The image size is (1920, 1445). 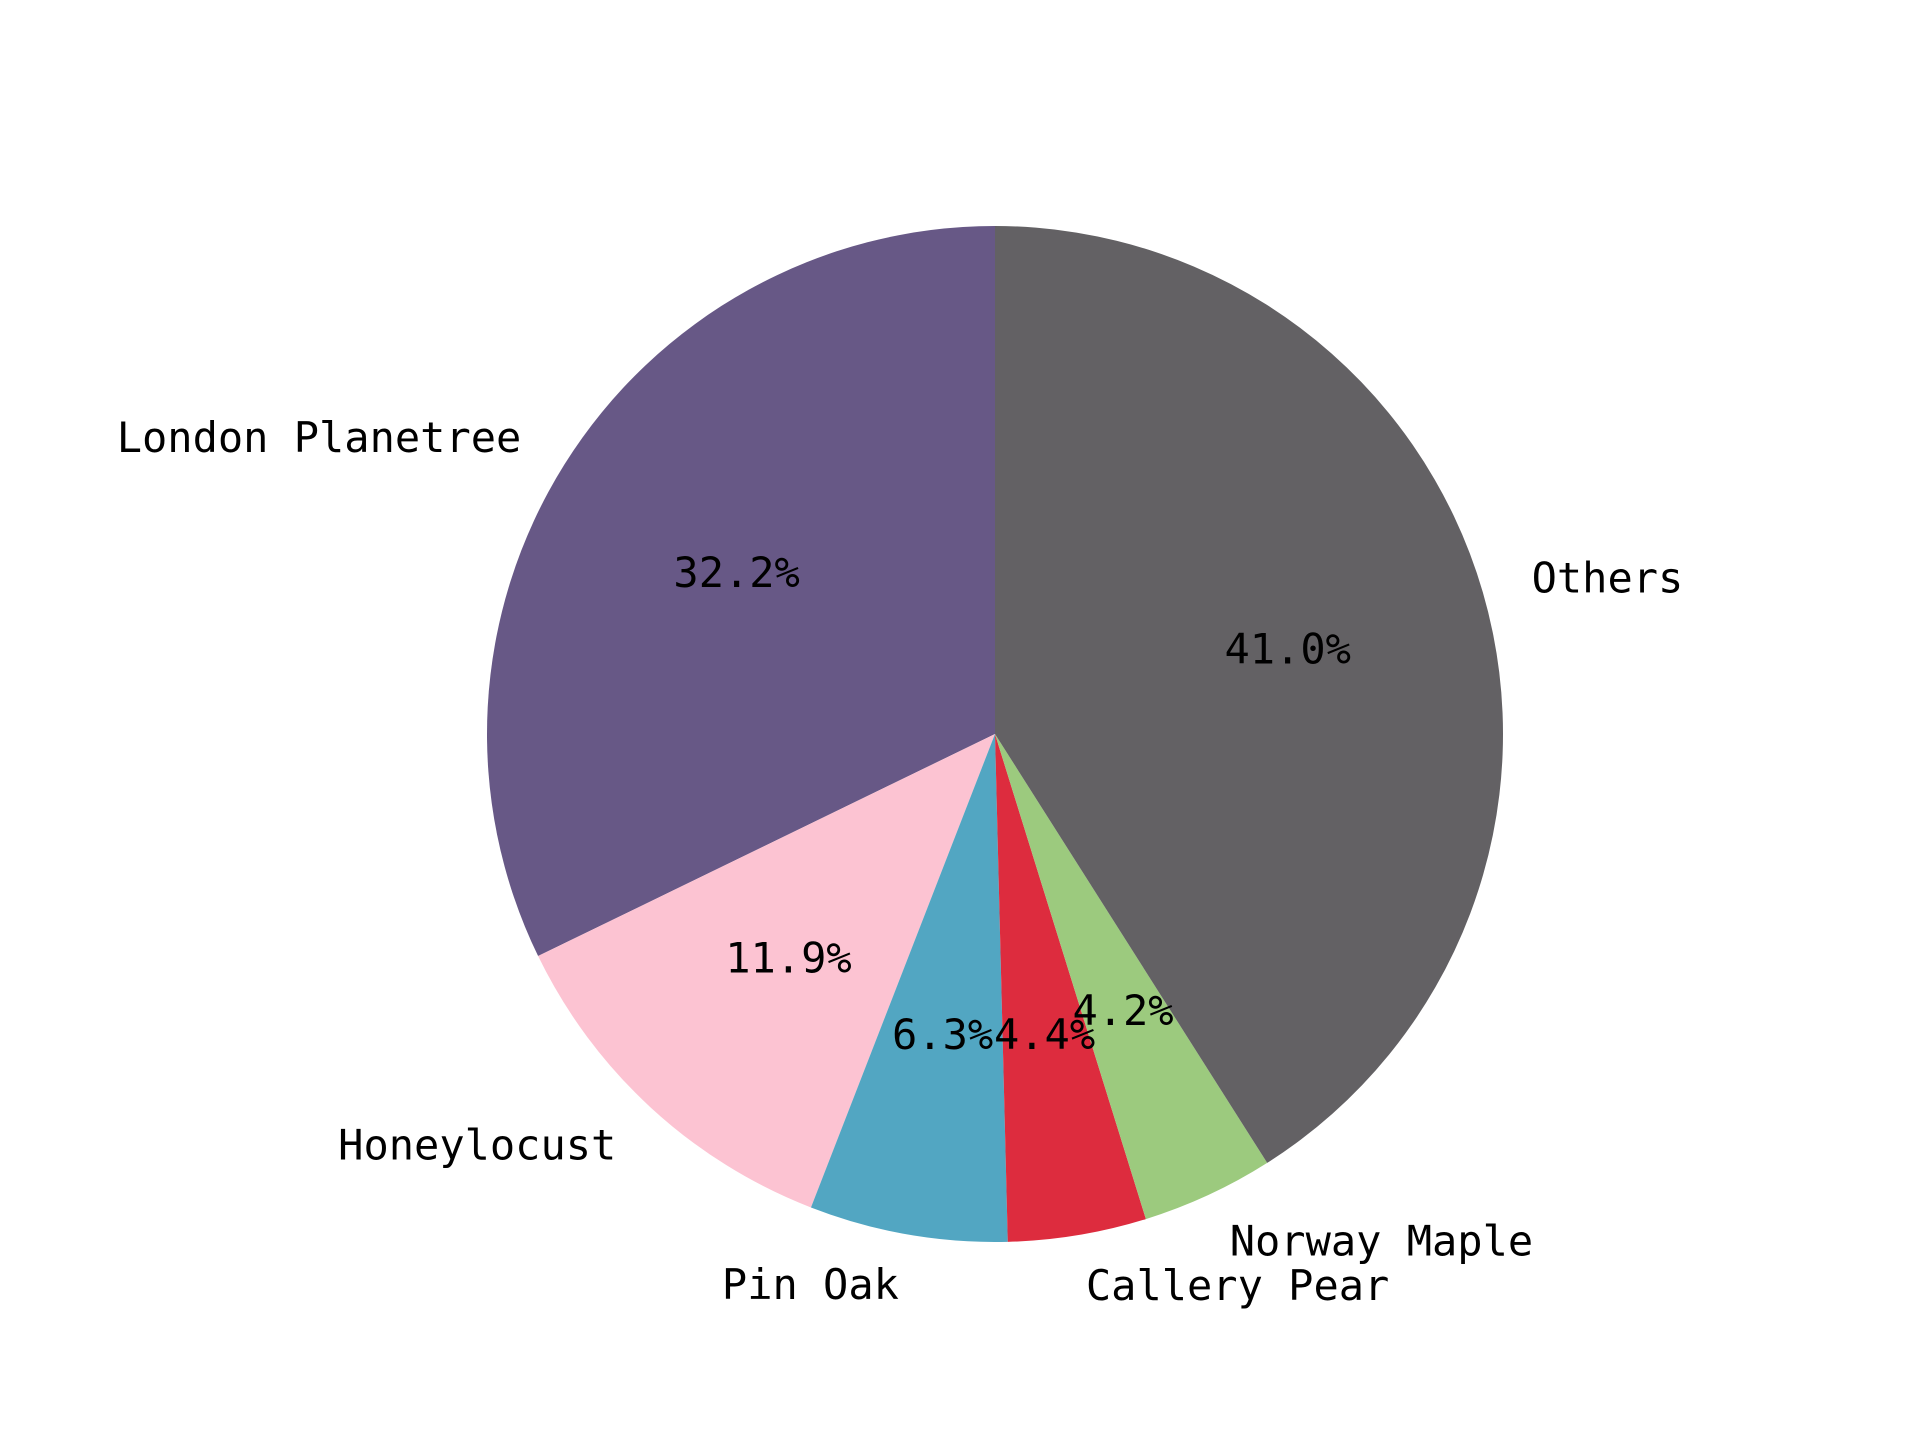 What do you see at coordinates (477, 1144) in the screenshot?
I see `slice-label-honeylocust: Honeylocust` at bounding box center [477, 1144].